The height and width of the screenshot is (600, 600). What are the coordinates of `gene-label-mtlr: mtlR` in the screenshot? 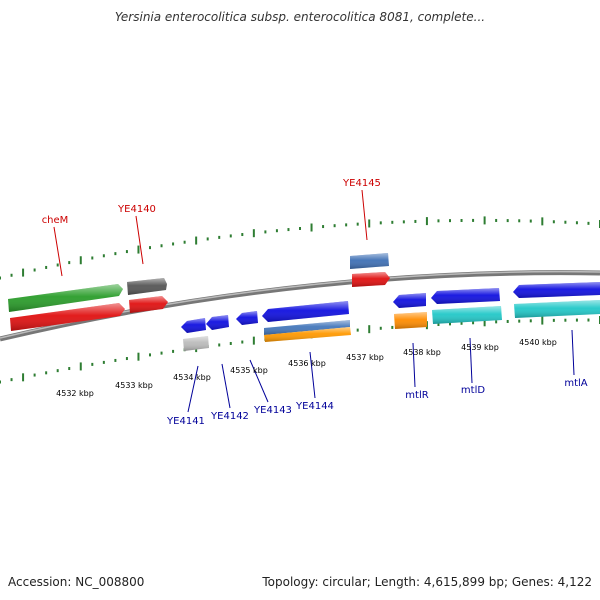 It's located at (416, 395).